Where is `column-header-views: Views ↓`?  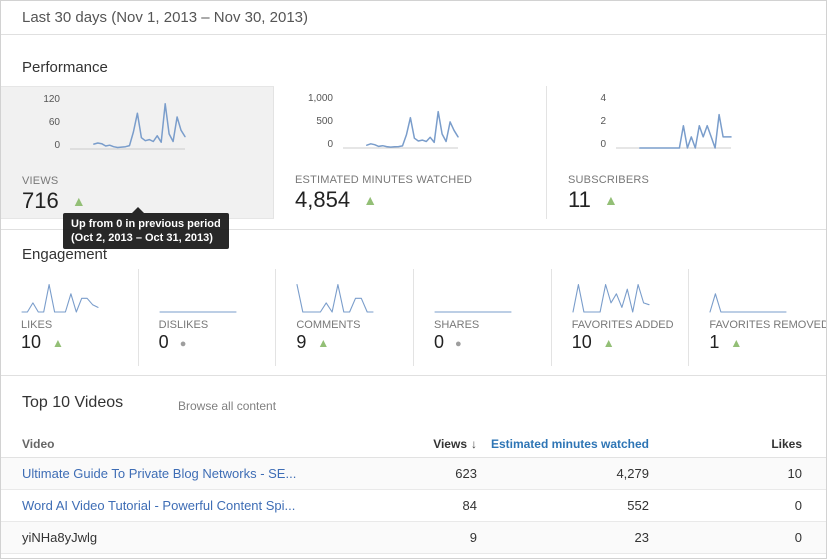
column-header-views: Views ↓ is located at coordinates (419, 444).